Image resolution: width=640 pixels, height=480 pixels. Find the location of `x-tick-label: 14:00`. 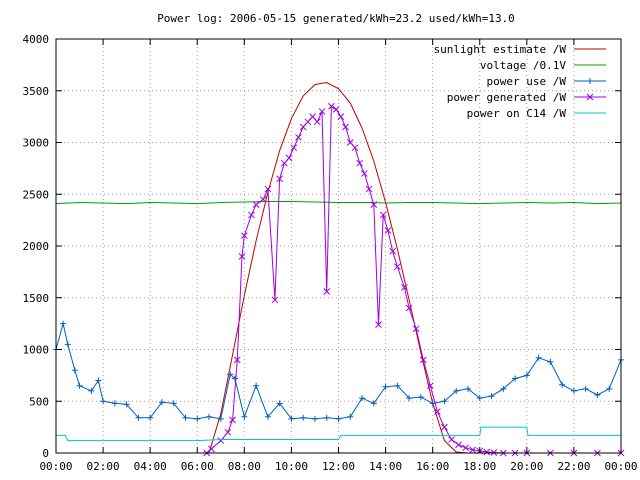

x-tick-label: 14:00 is located at coordinates (385, 466).